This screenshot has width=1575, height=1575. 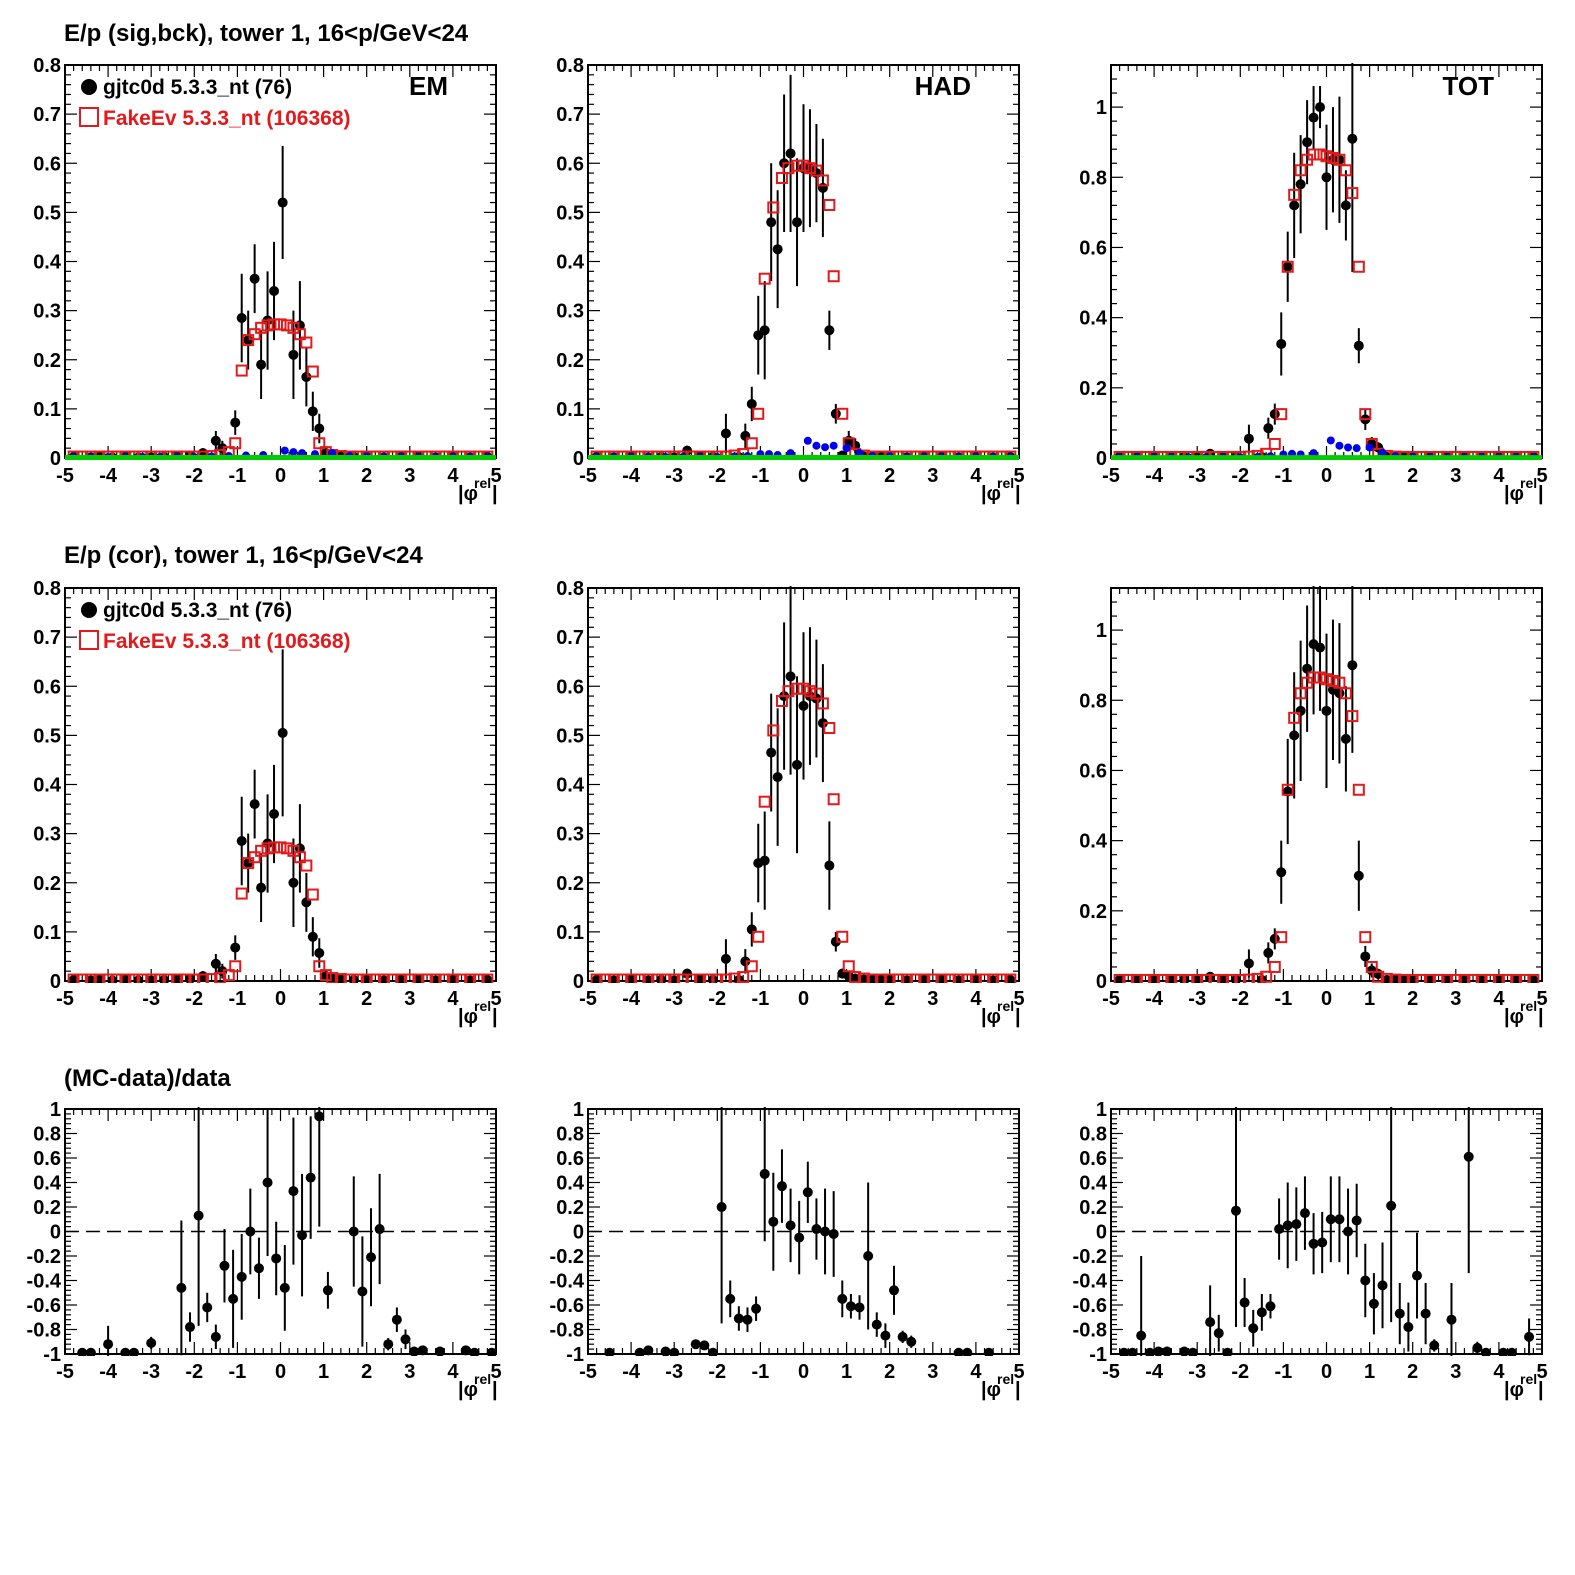 I want to click on y-tick-label: 0.6, so click(x=1093, y=771).